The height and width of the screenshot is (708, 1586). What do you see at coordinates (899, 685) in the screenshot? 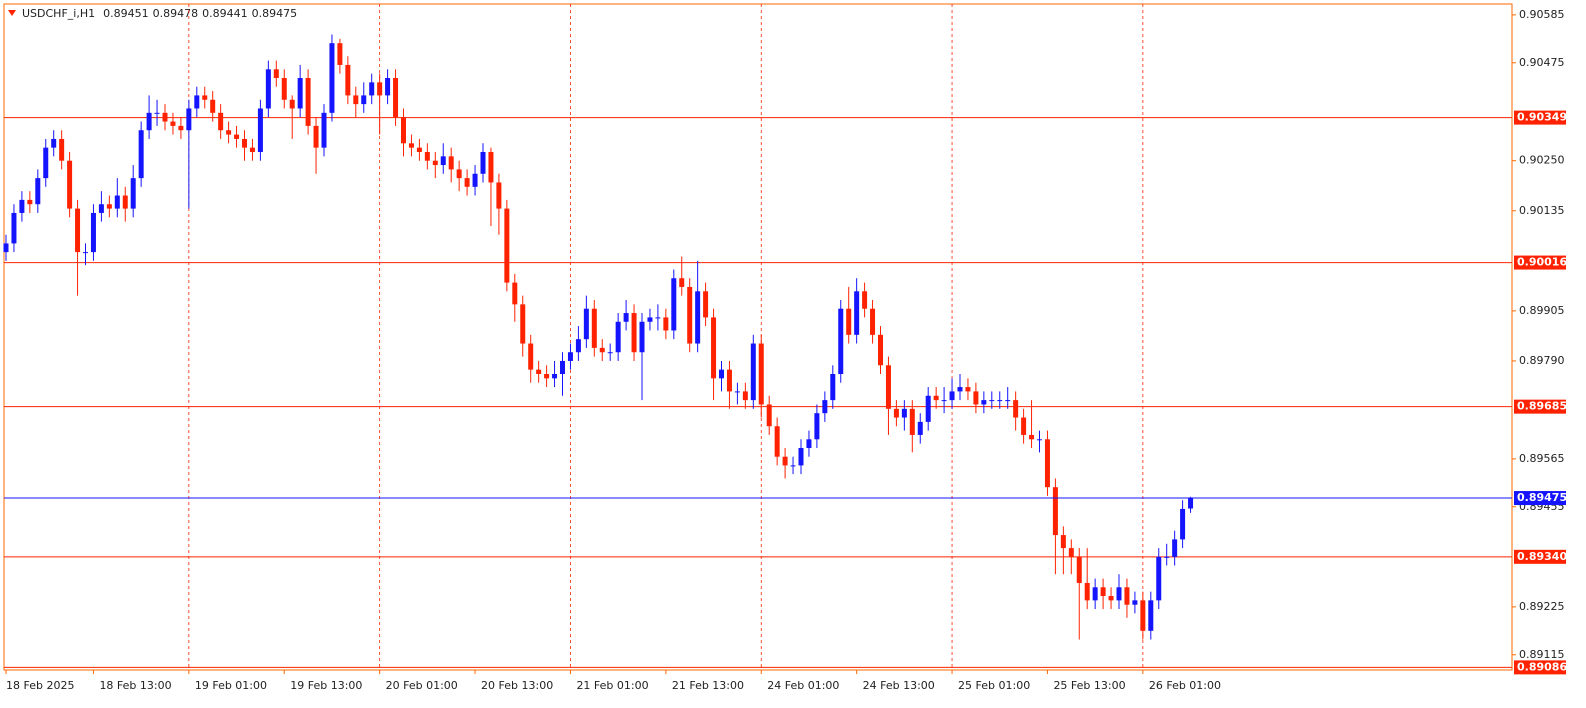
I see `x-tick-label: 24 Feb 13:00` at bounding box center [899, 685].